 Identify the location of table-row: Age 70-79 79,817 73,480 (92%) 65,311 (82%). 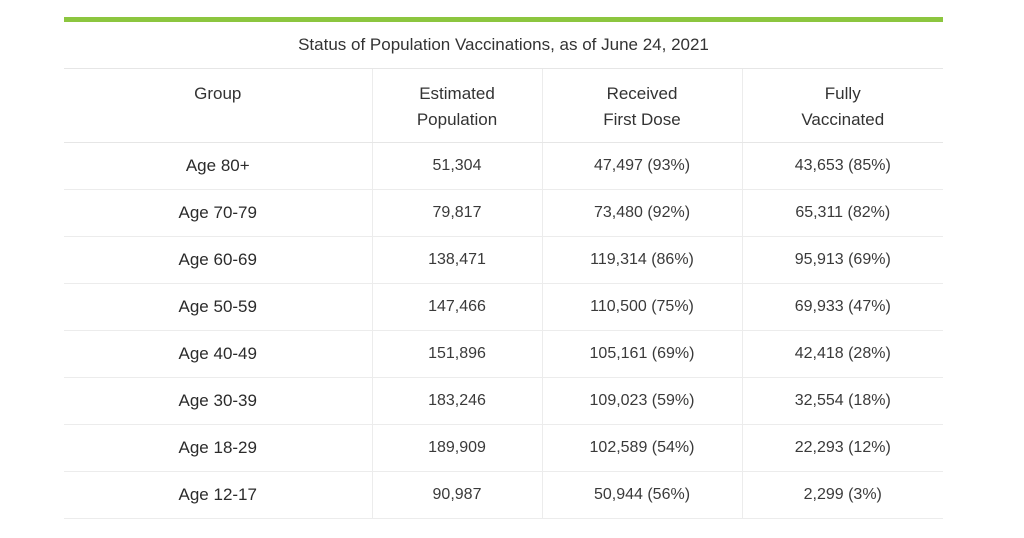
(503, 213).